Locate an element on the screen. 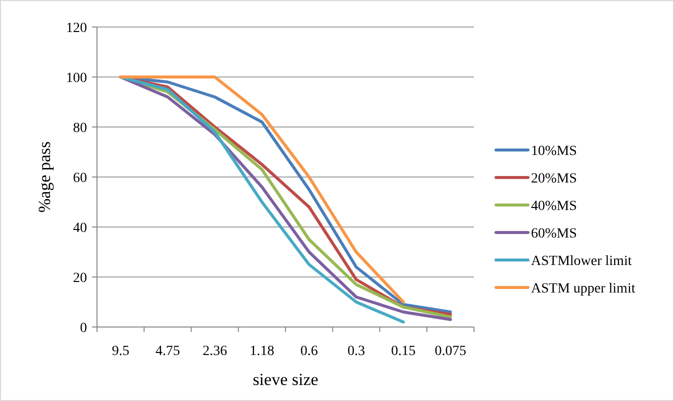 The image size is (674, 401). y-tick-label: 120 is located at coordinates (76, 28).